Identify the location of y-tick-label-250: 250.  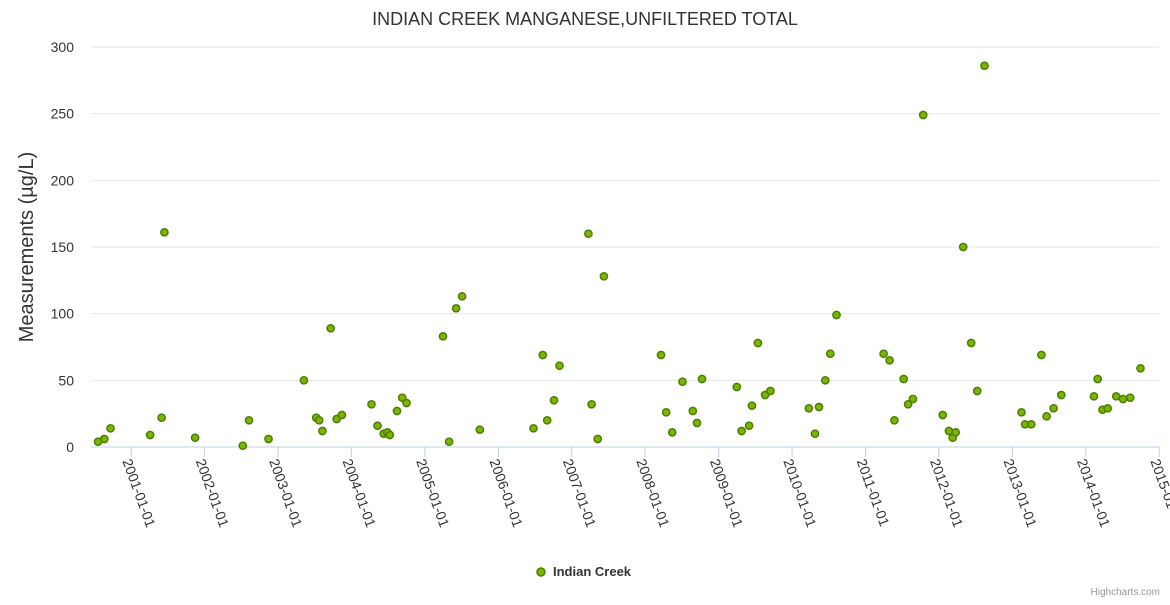
(63, 114).